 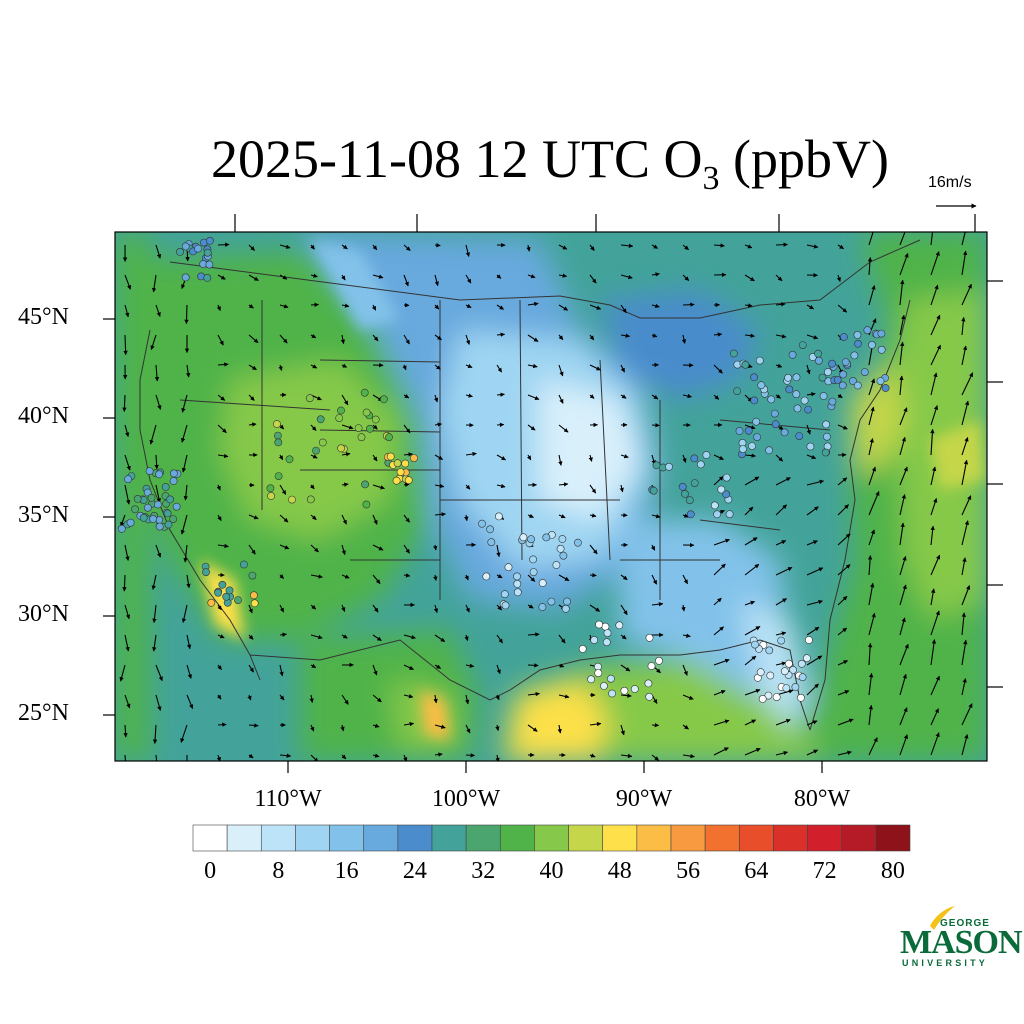 I want to click on lon-label: 90°W, so click(x=644, y=799).